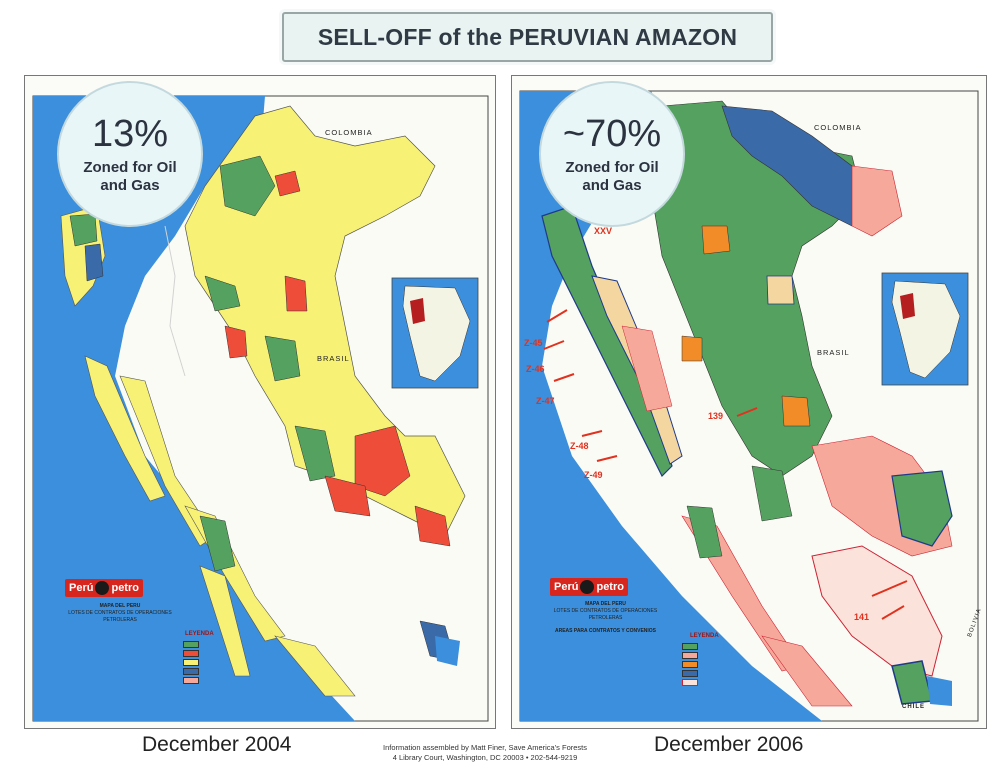 This screenshot has height=781, width=995. I want to click on title-box: SELL-OFF of the PERUVIAN AMAZON, so click(527, 37).